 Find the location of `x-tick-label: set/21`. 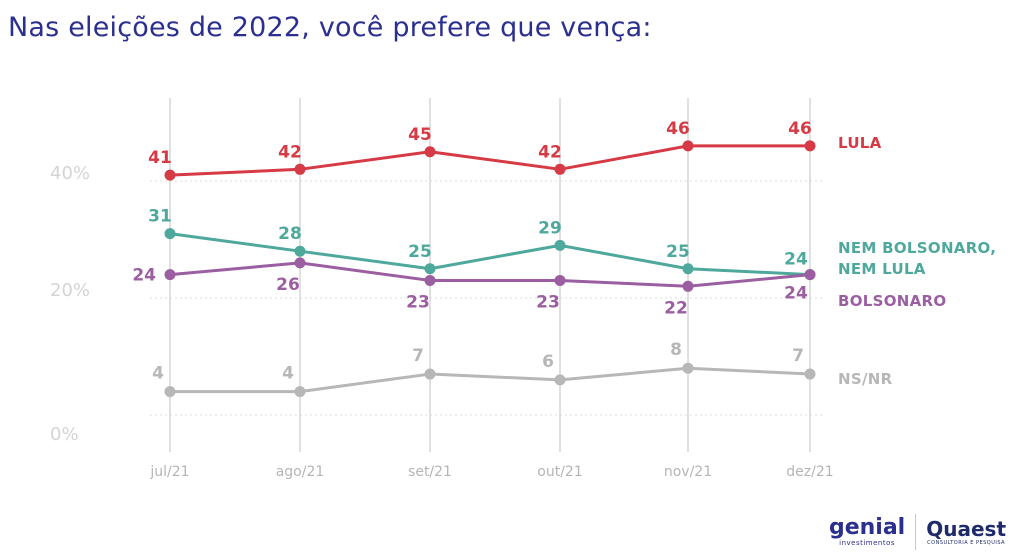

x-tick-label: set/21 is located at coordinates (430, 472).